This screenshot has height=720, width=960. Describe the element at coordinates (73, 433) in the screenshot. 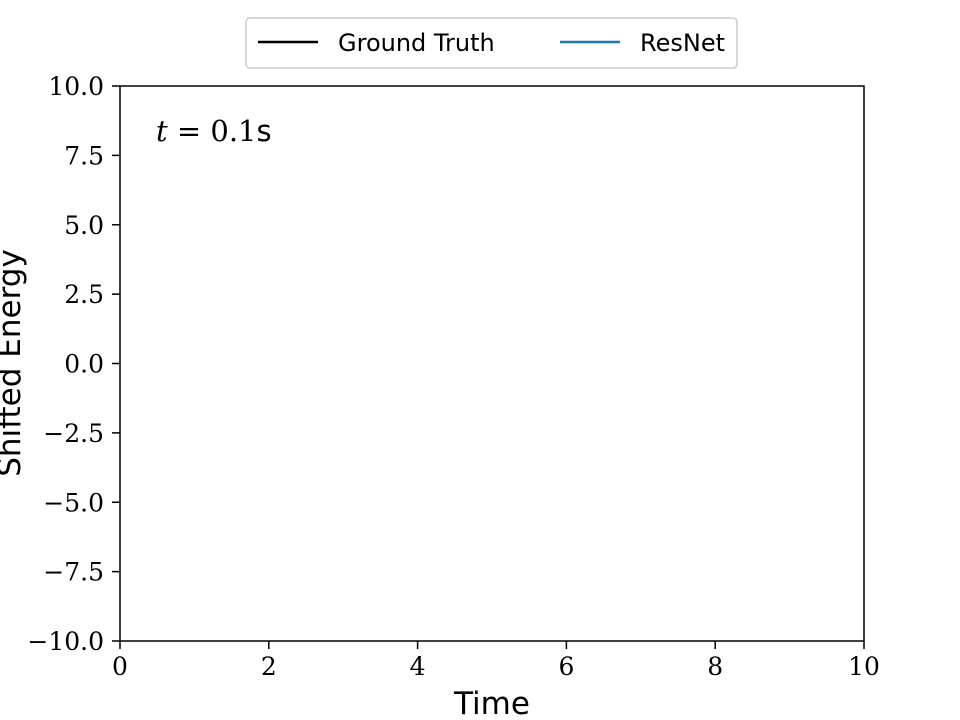

I see `y-tick-label: −2.5` at that location.